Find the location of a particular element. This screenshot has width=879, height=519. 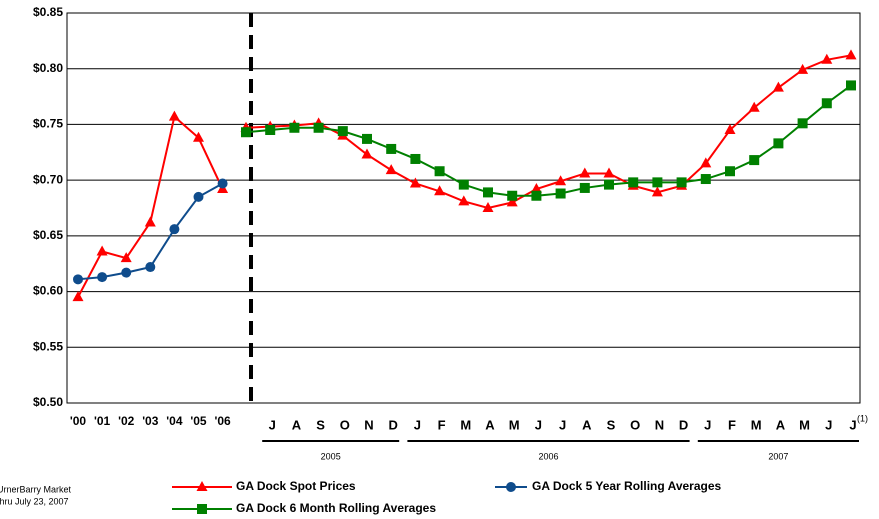

x-tick-label: S is located at coordinates (320, 424).